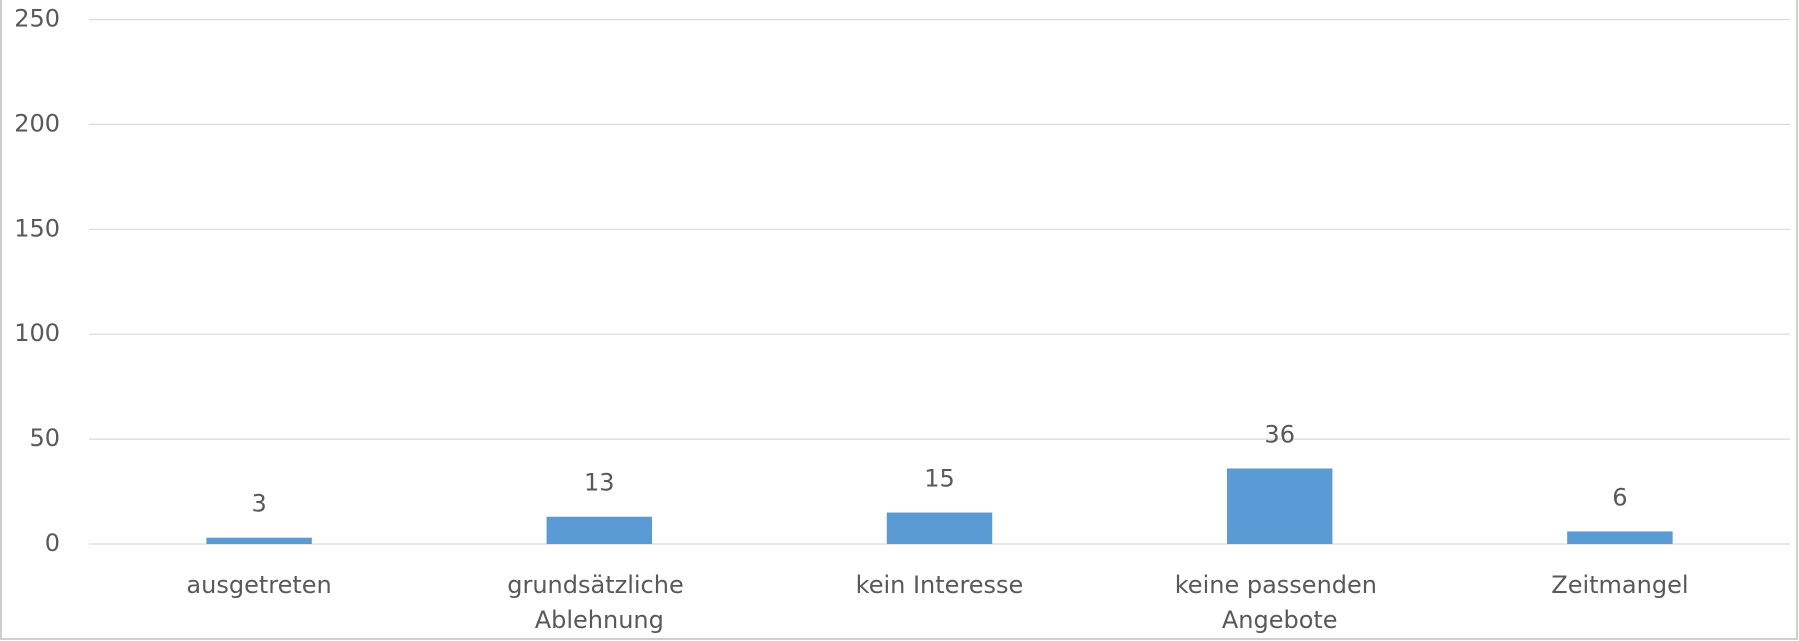  I want to click on y-tick-label: 150, so click(37, 228).